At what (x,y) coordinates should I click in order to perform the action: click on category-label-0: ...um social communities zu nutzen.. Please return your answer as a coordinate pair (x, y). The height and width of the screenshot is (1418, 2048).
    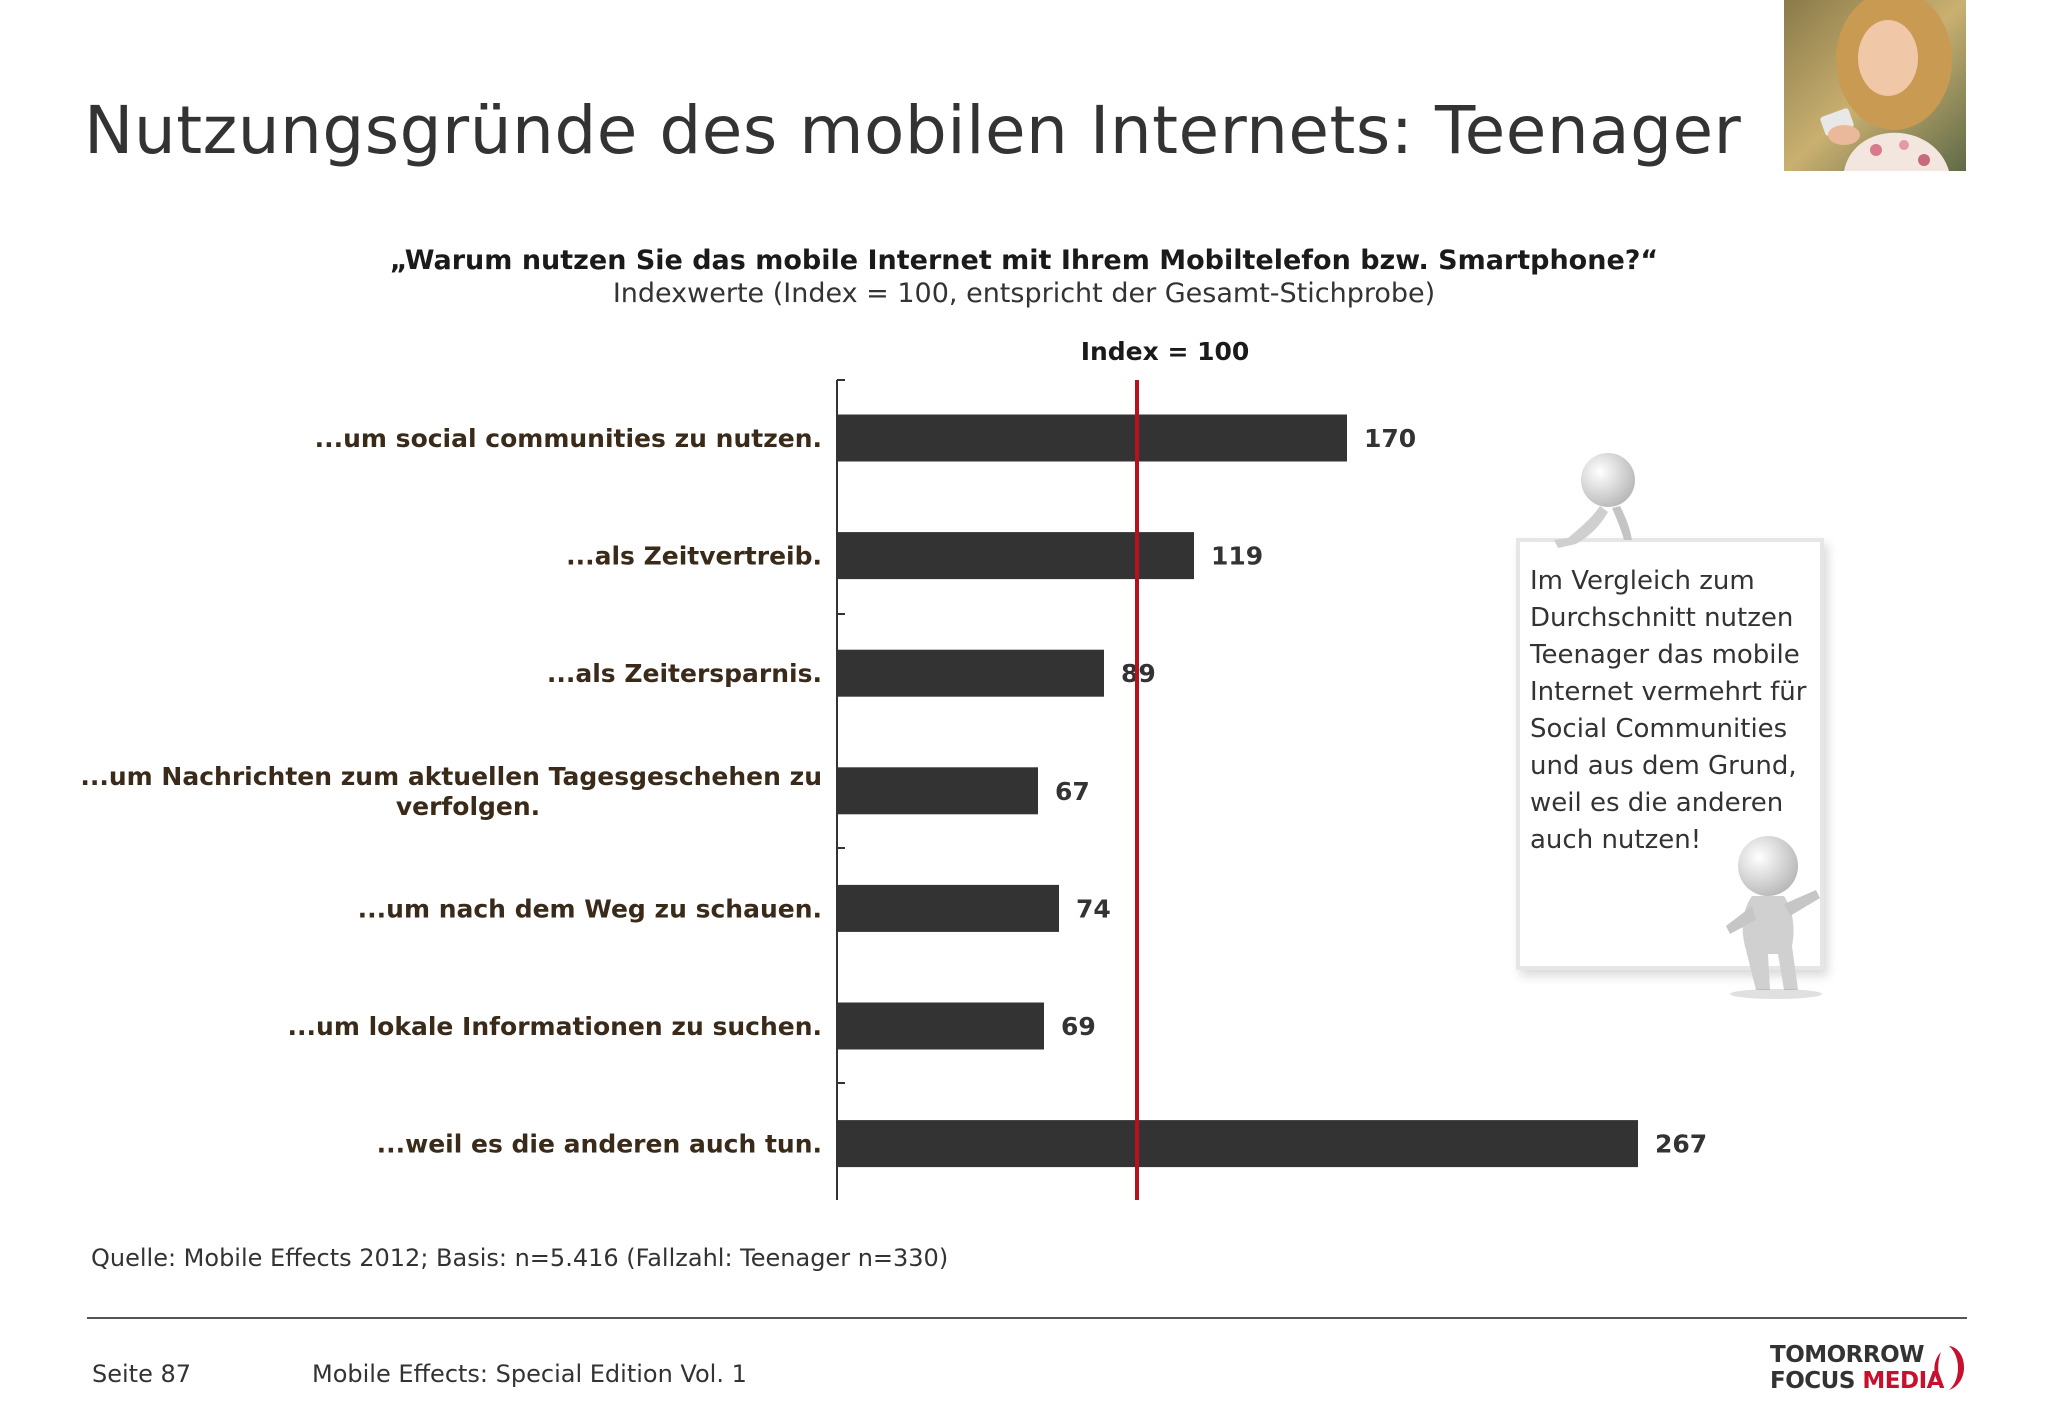
    Looking at the image, I should click on (568, 438).